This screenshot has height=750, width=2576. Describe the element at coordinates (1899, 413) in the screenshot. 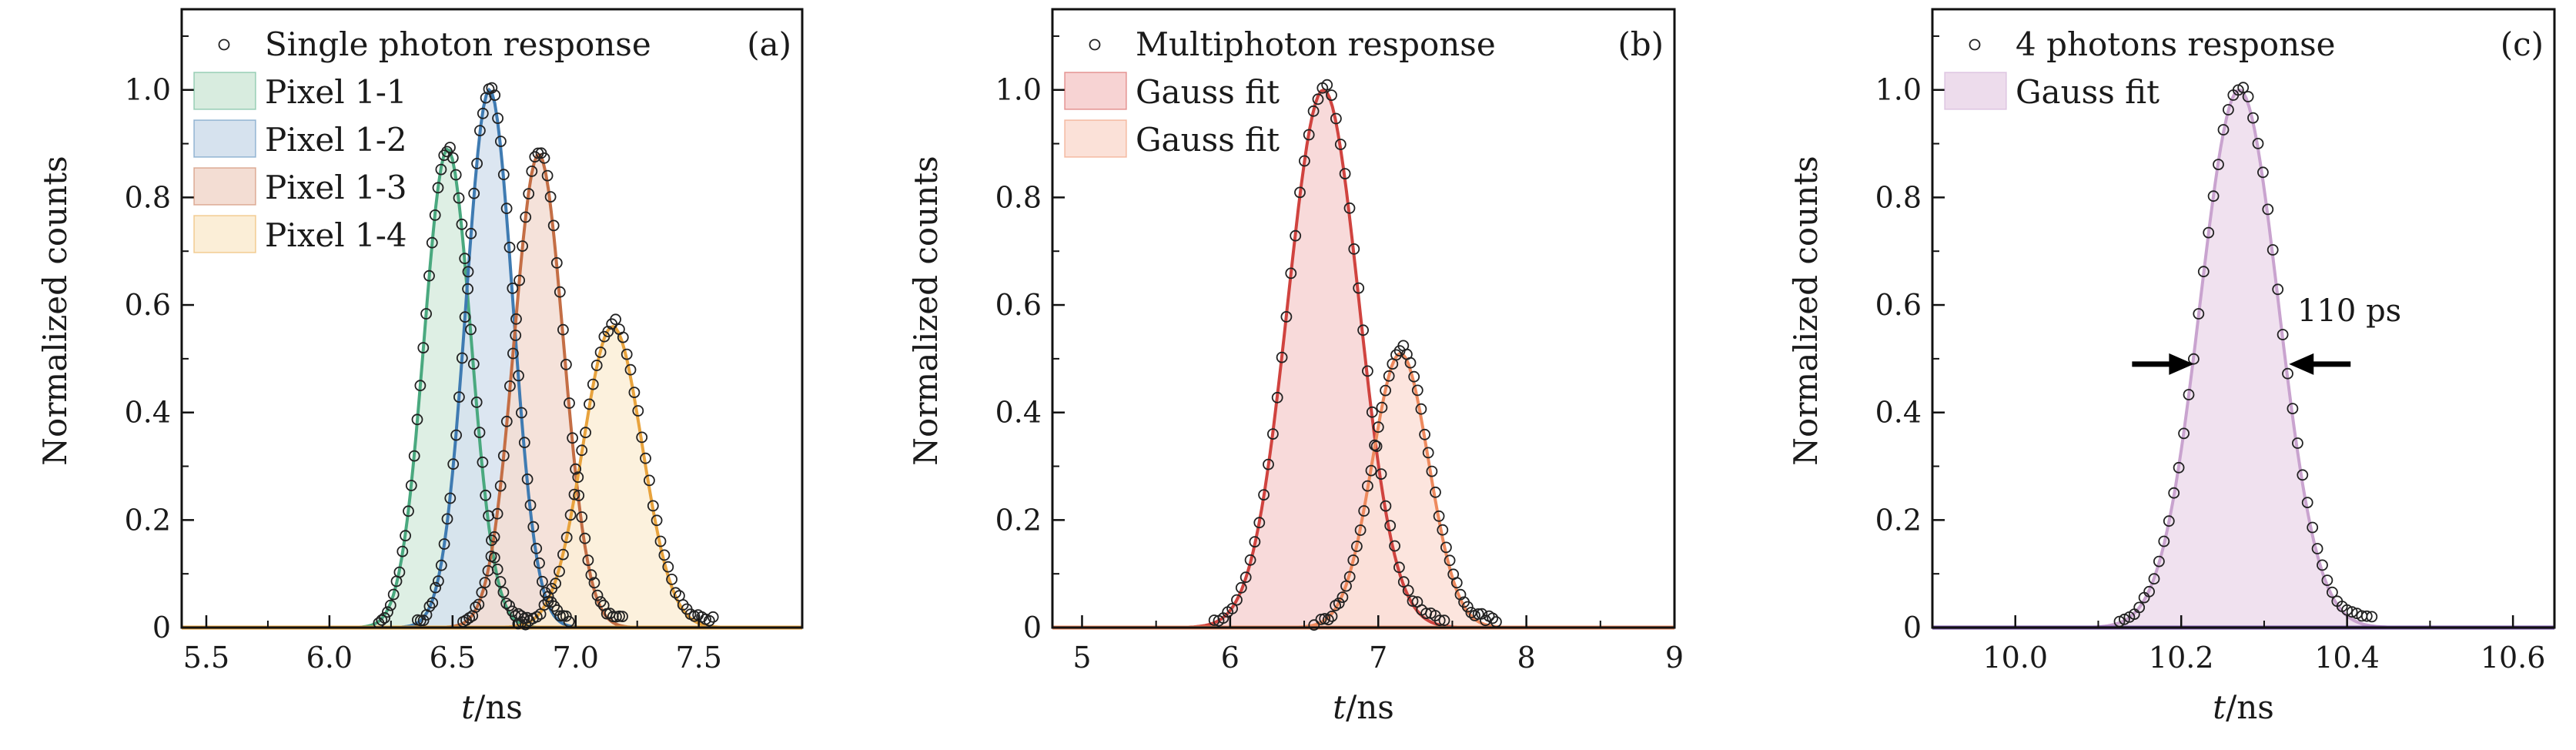

I see `y-tick-label: 0.4` at that location.